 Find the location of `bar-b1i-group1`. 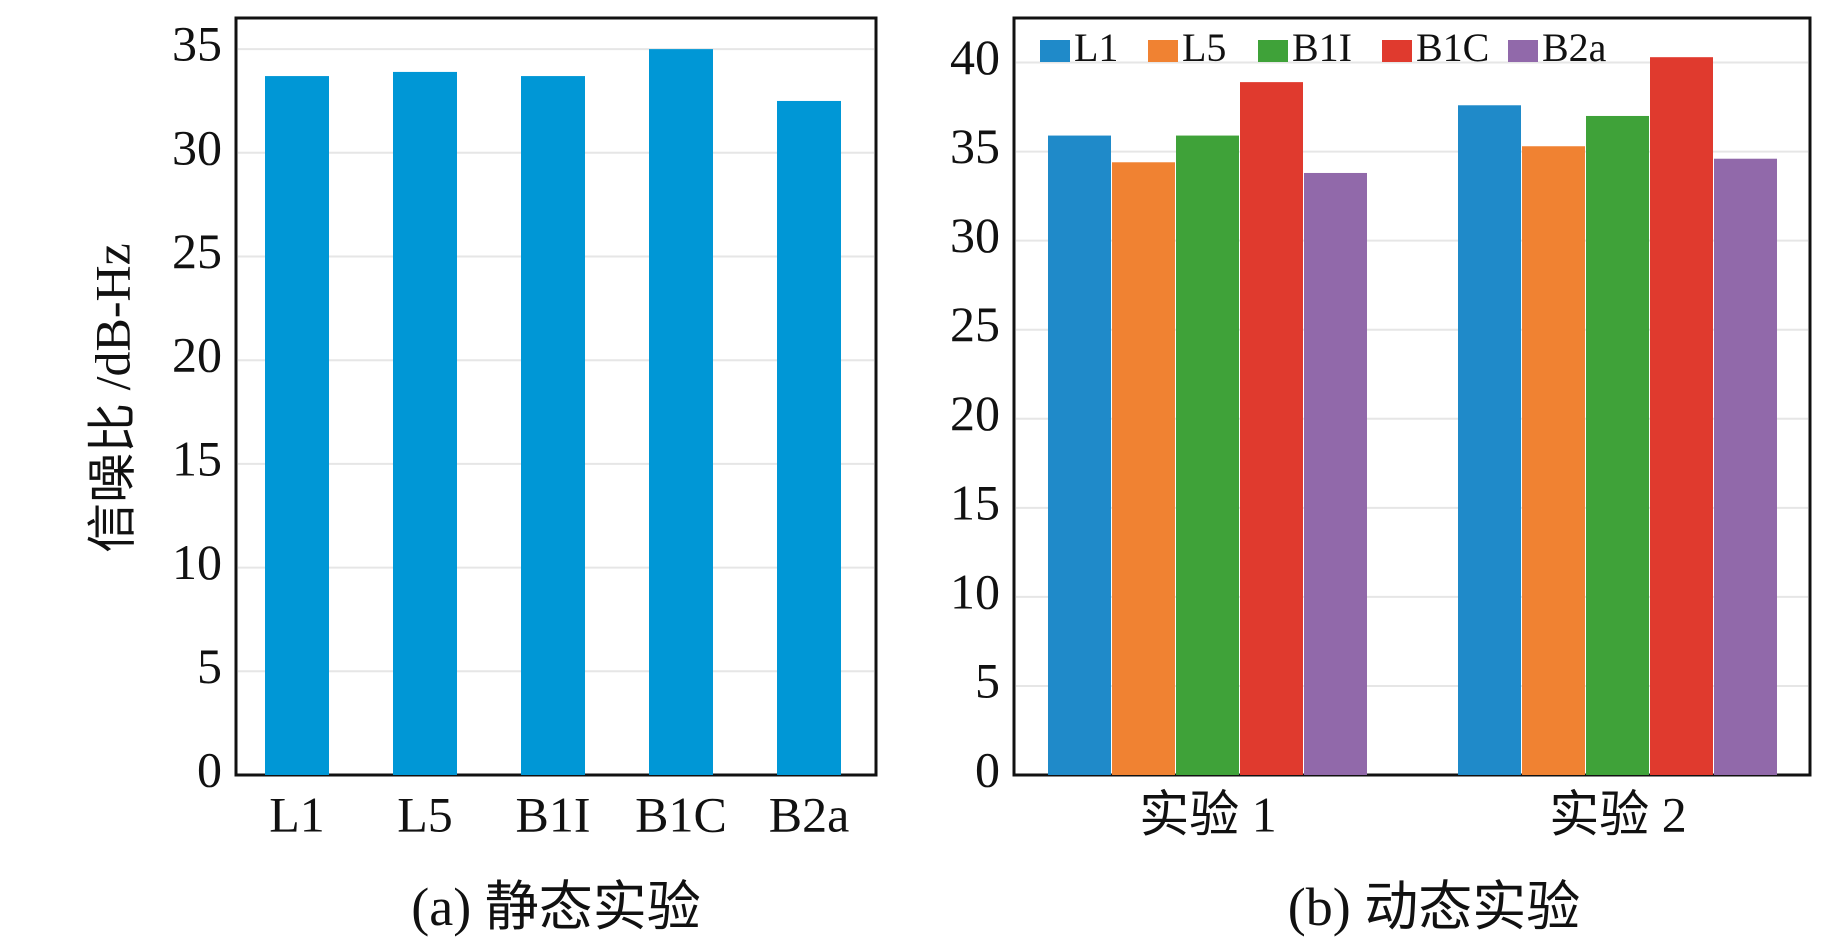

bar-b1i-group1 is located at coordinates (1207, 455).